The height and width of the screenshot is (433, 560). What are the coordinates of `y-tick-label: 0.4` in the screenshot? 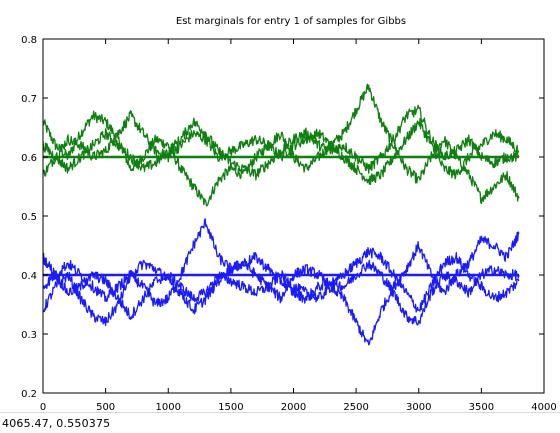 It's located at (29, 276).